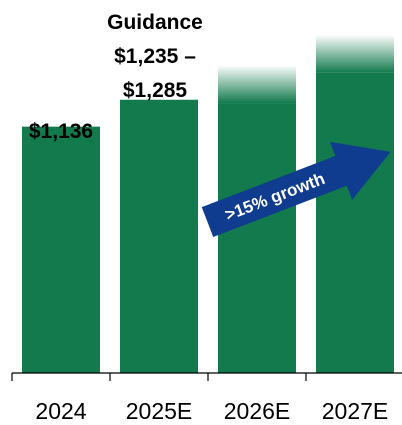 This screenshot has height=425, width=402. Describe the element at coordinates (257, 84) in the screenshot. I see `bar-2026e-fade` at that location.